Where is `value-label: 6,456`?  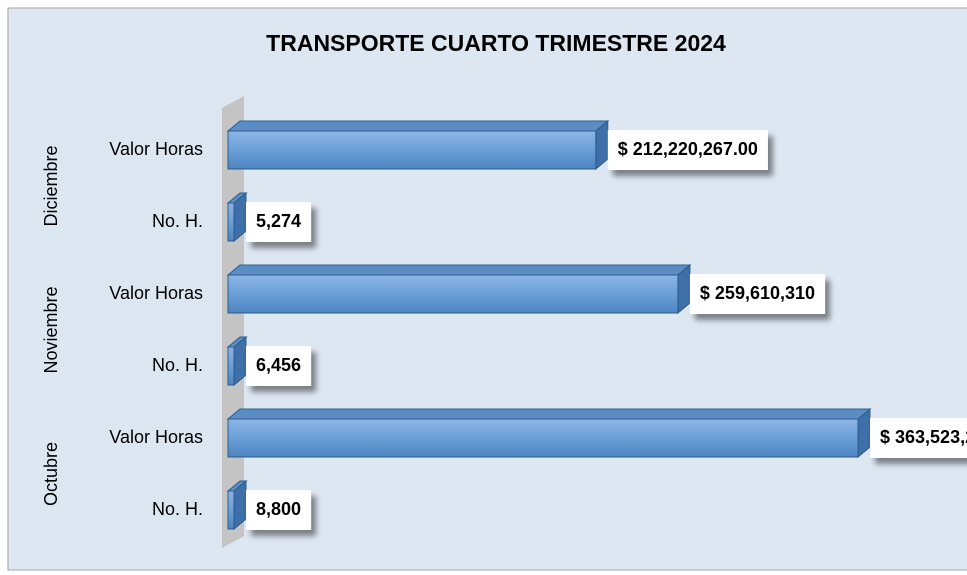
value-label: 6,456 is located at coordinates (278, 365).